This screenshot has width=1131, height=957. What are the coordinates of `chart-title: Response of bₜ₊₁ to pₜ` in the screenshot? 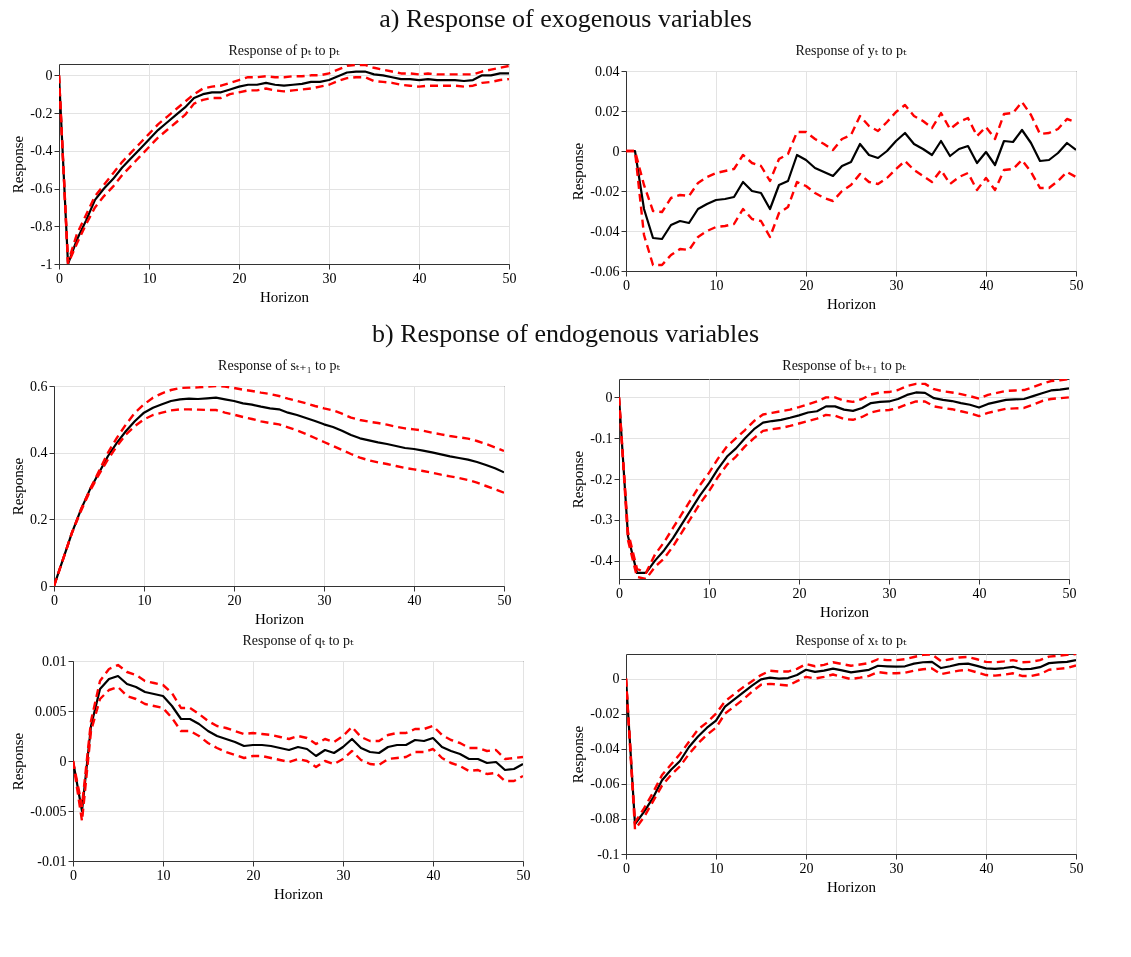 It's located at (844, 365).